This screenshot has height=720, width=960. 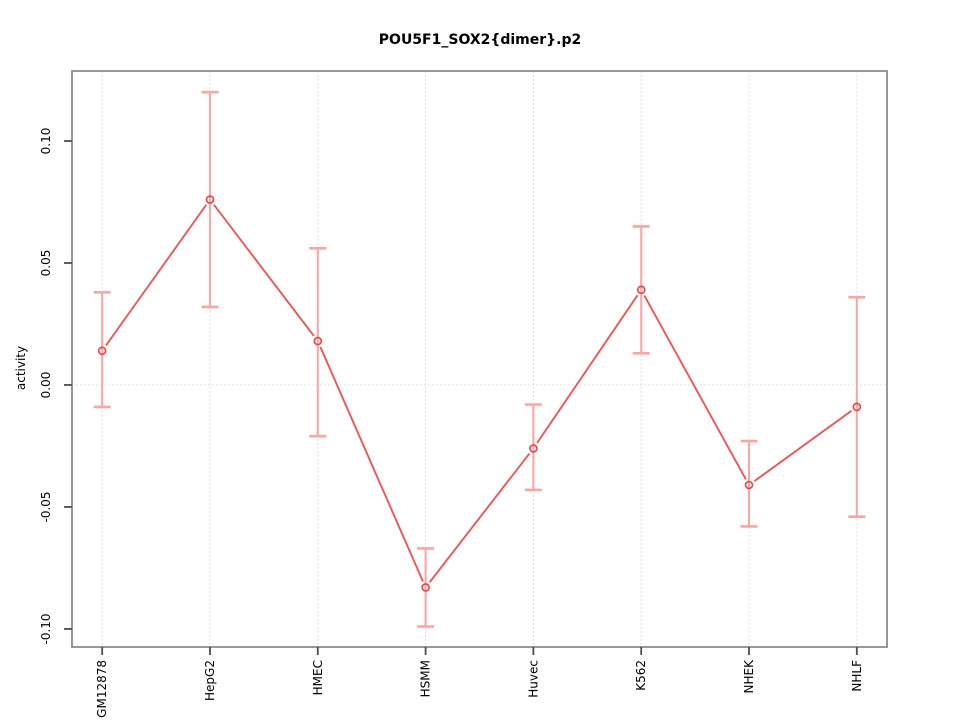 I want to click on data-point-HMEC, so click(x=318, y=341).